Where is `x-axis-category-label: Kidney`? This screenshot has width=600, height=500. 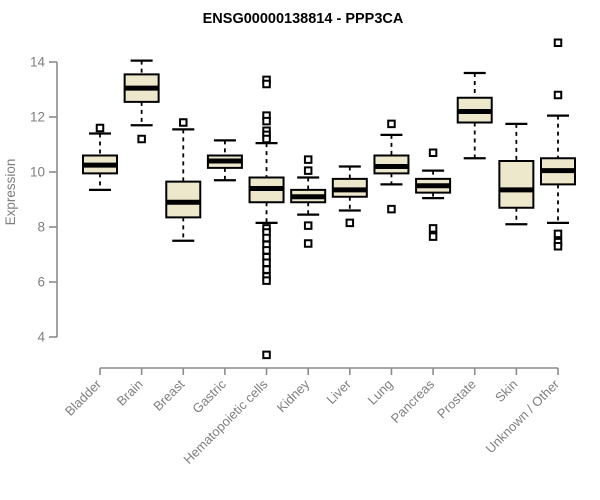
x-axis-category-label: Kidney is located at coordinates (293, 395).